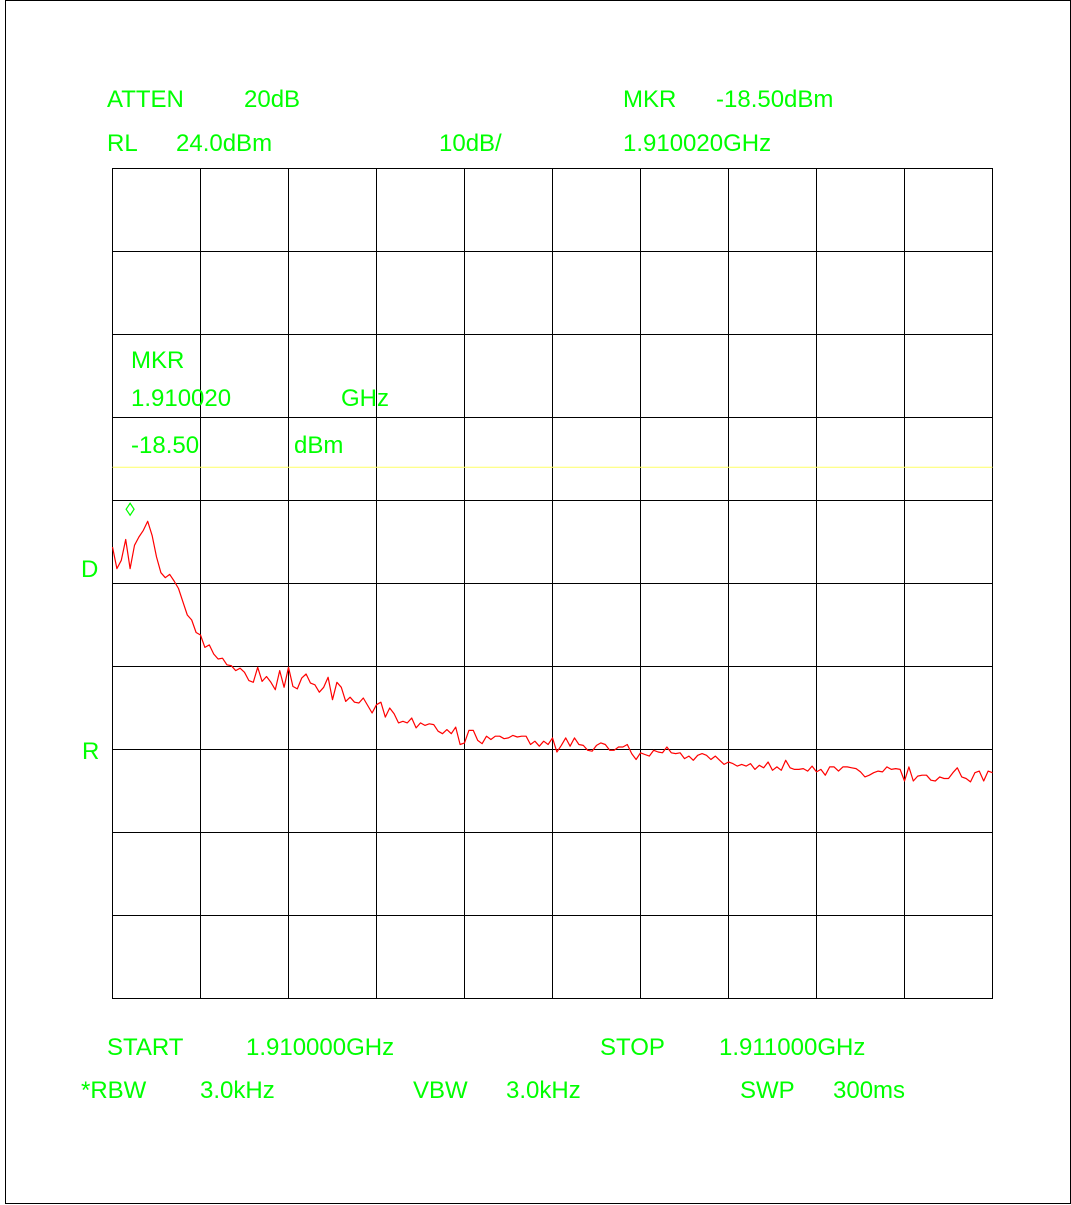 The height and width of the screenshot is (1205, 1071). Describe the element at coordinates (145, 1047) in the screenshot. I see `start-label: START` at that location.